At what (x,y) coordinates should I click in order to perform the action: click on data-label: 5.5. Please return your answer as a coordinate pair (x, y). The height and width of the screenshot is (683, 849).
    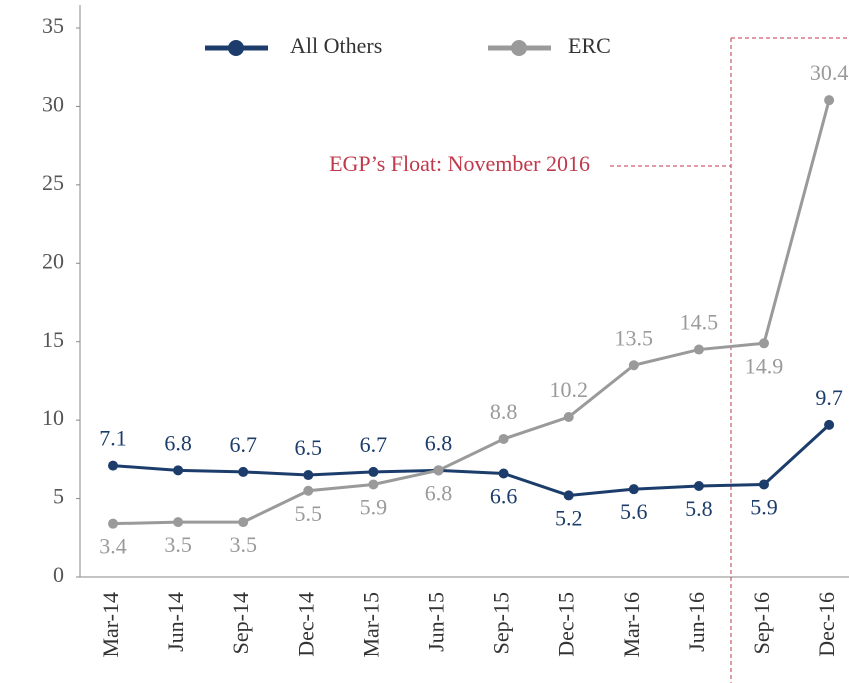
    Looking at the image, I should click on (309, 513).